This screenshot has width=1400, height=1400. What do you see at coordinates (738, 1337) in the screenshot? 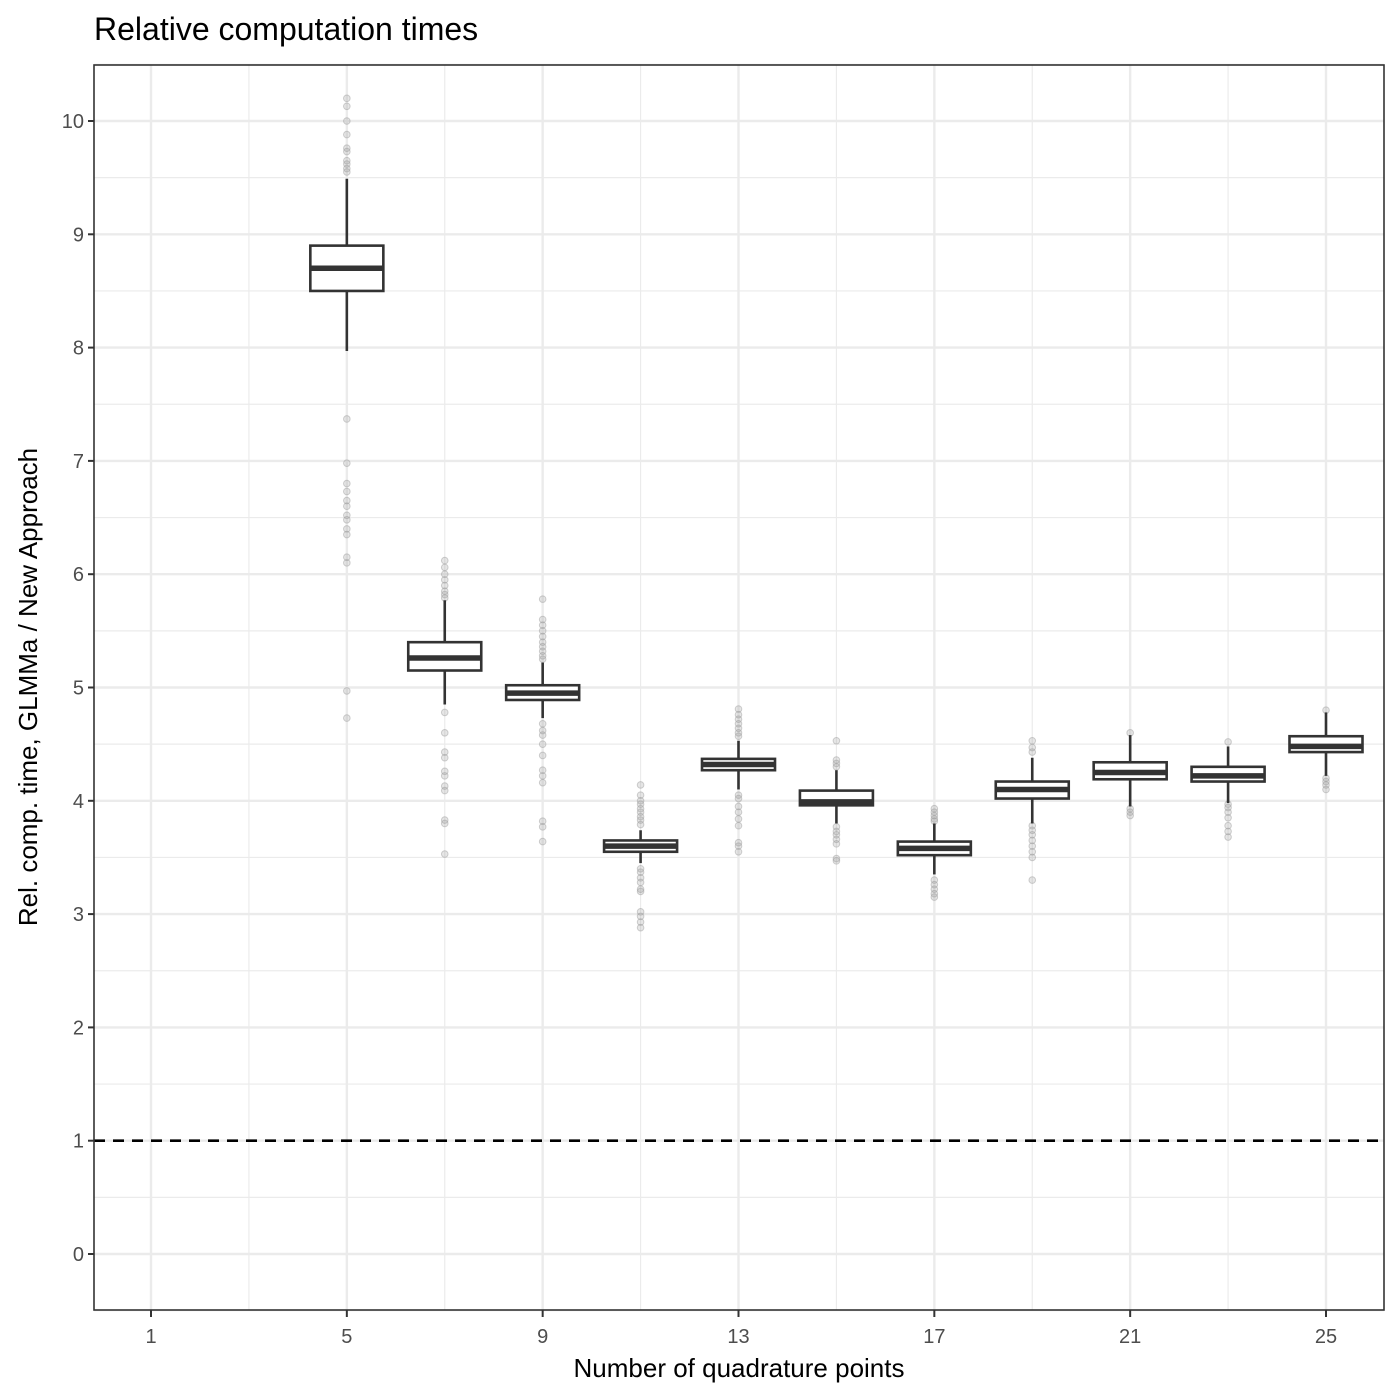
I see `x-tick-label: 13` at bounding box center [738, 1337].